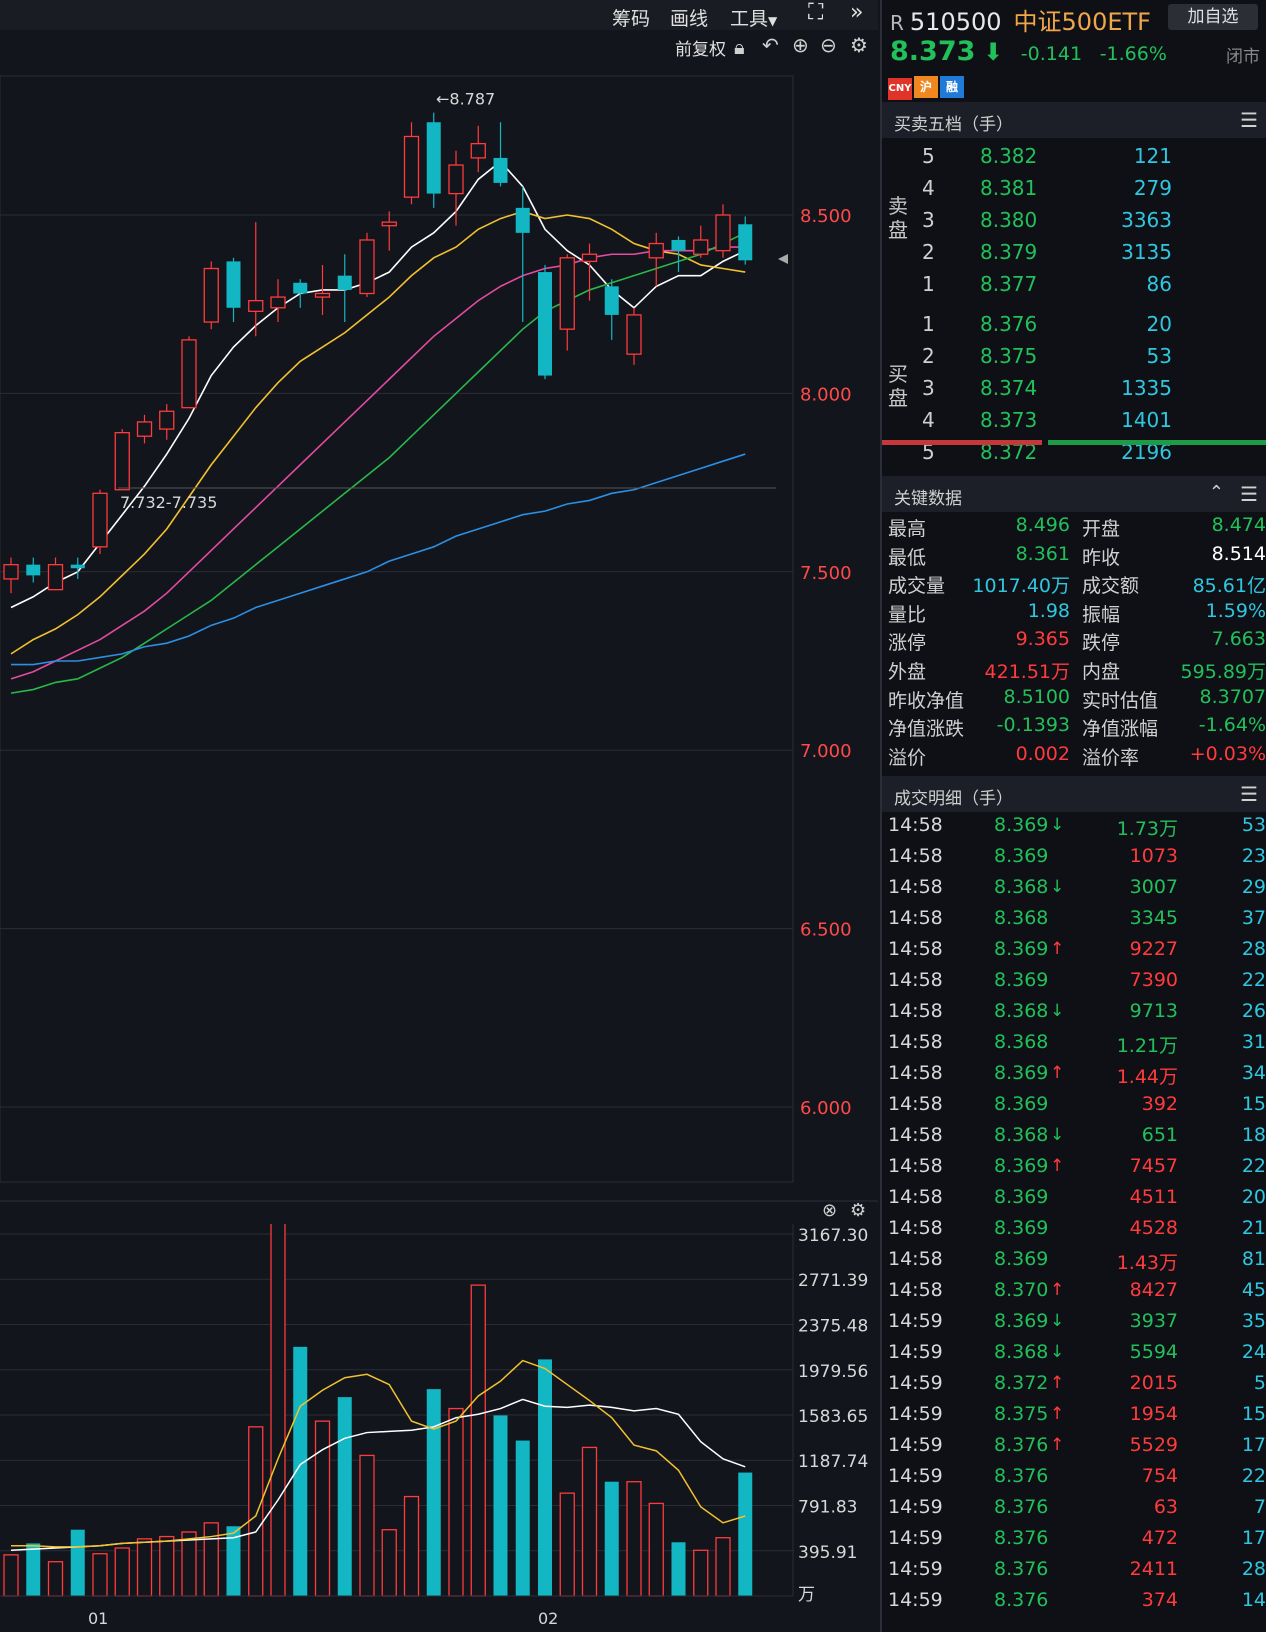 The image size is (1266, 1632). I want to click on lock-icon: 🔒︎, so click(739, 47).